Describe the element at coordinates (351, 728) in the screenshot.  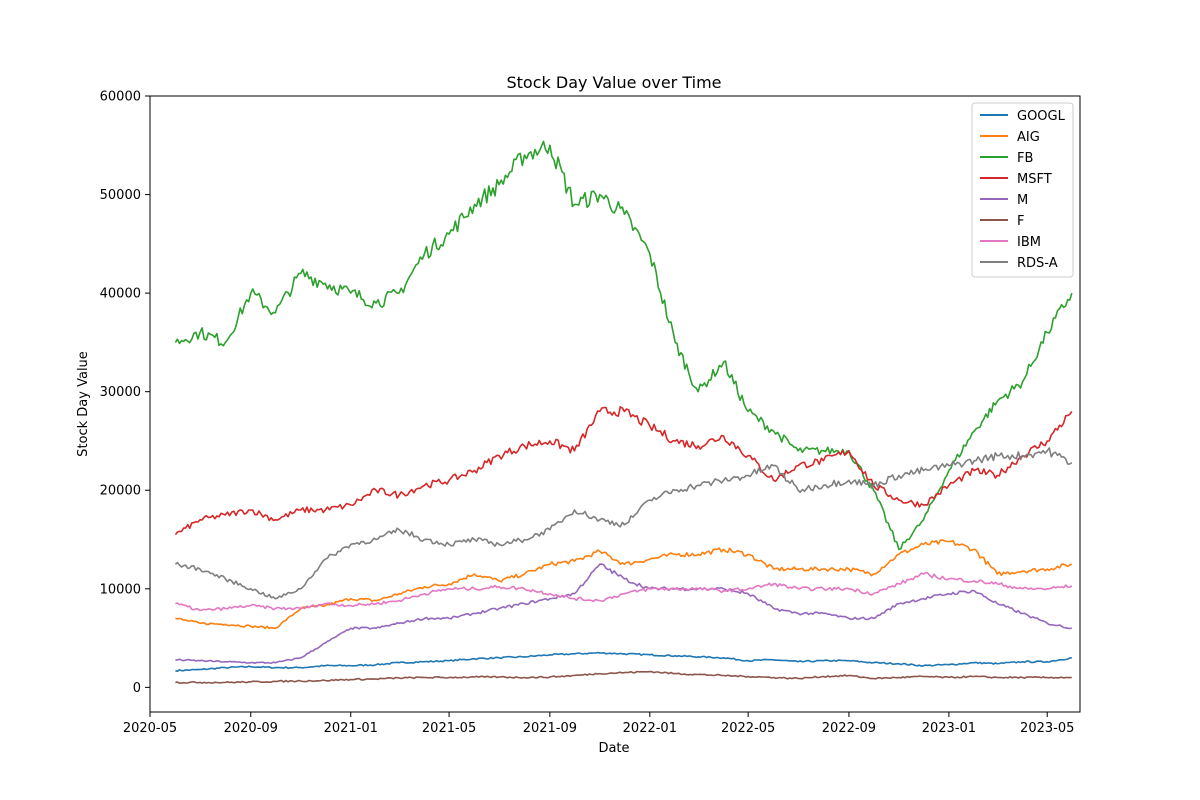
I see `x-tick-label: 2021-01` at that location.